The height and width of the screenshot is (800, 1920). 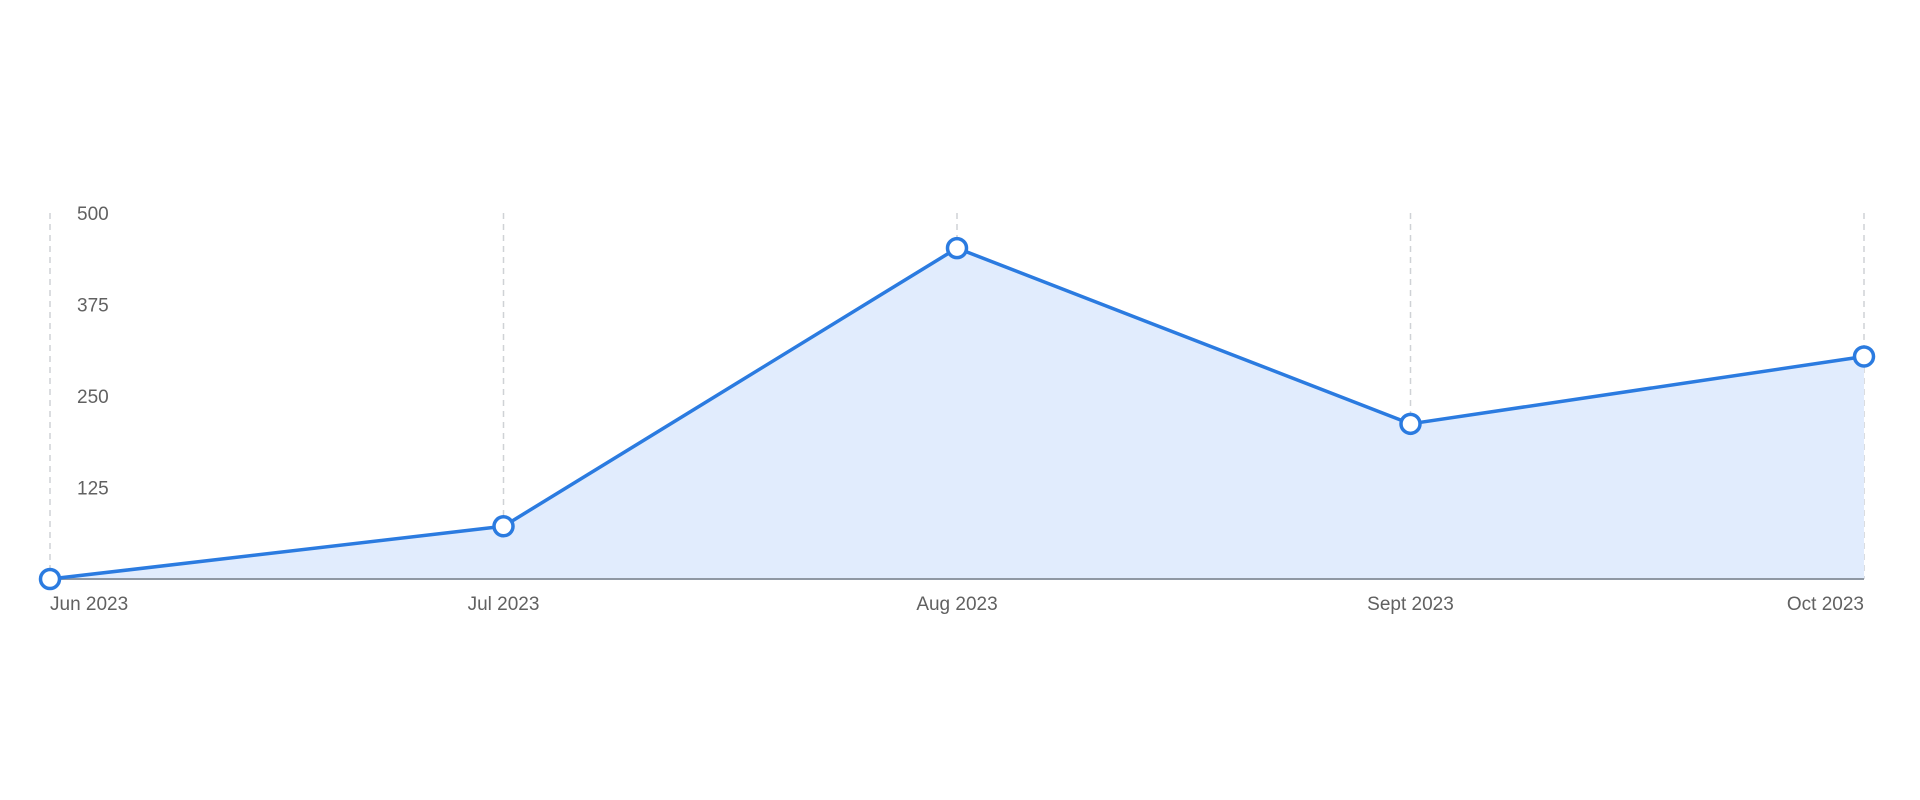 I want to click on y-axis-ticks: 125 250 375 500, so click(x=93, y=352).